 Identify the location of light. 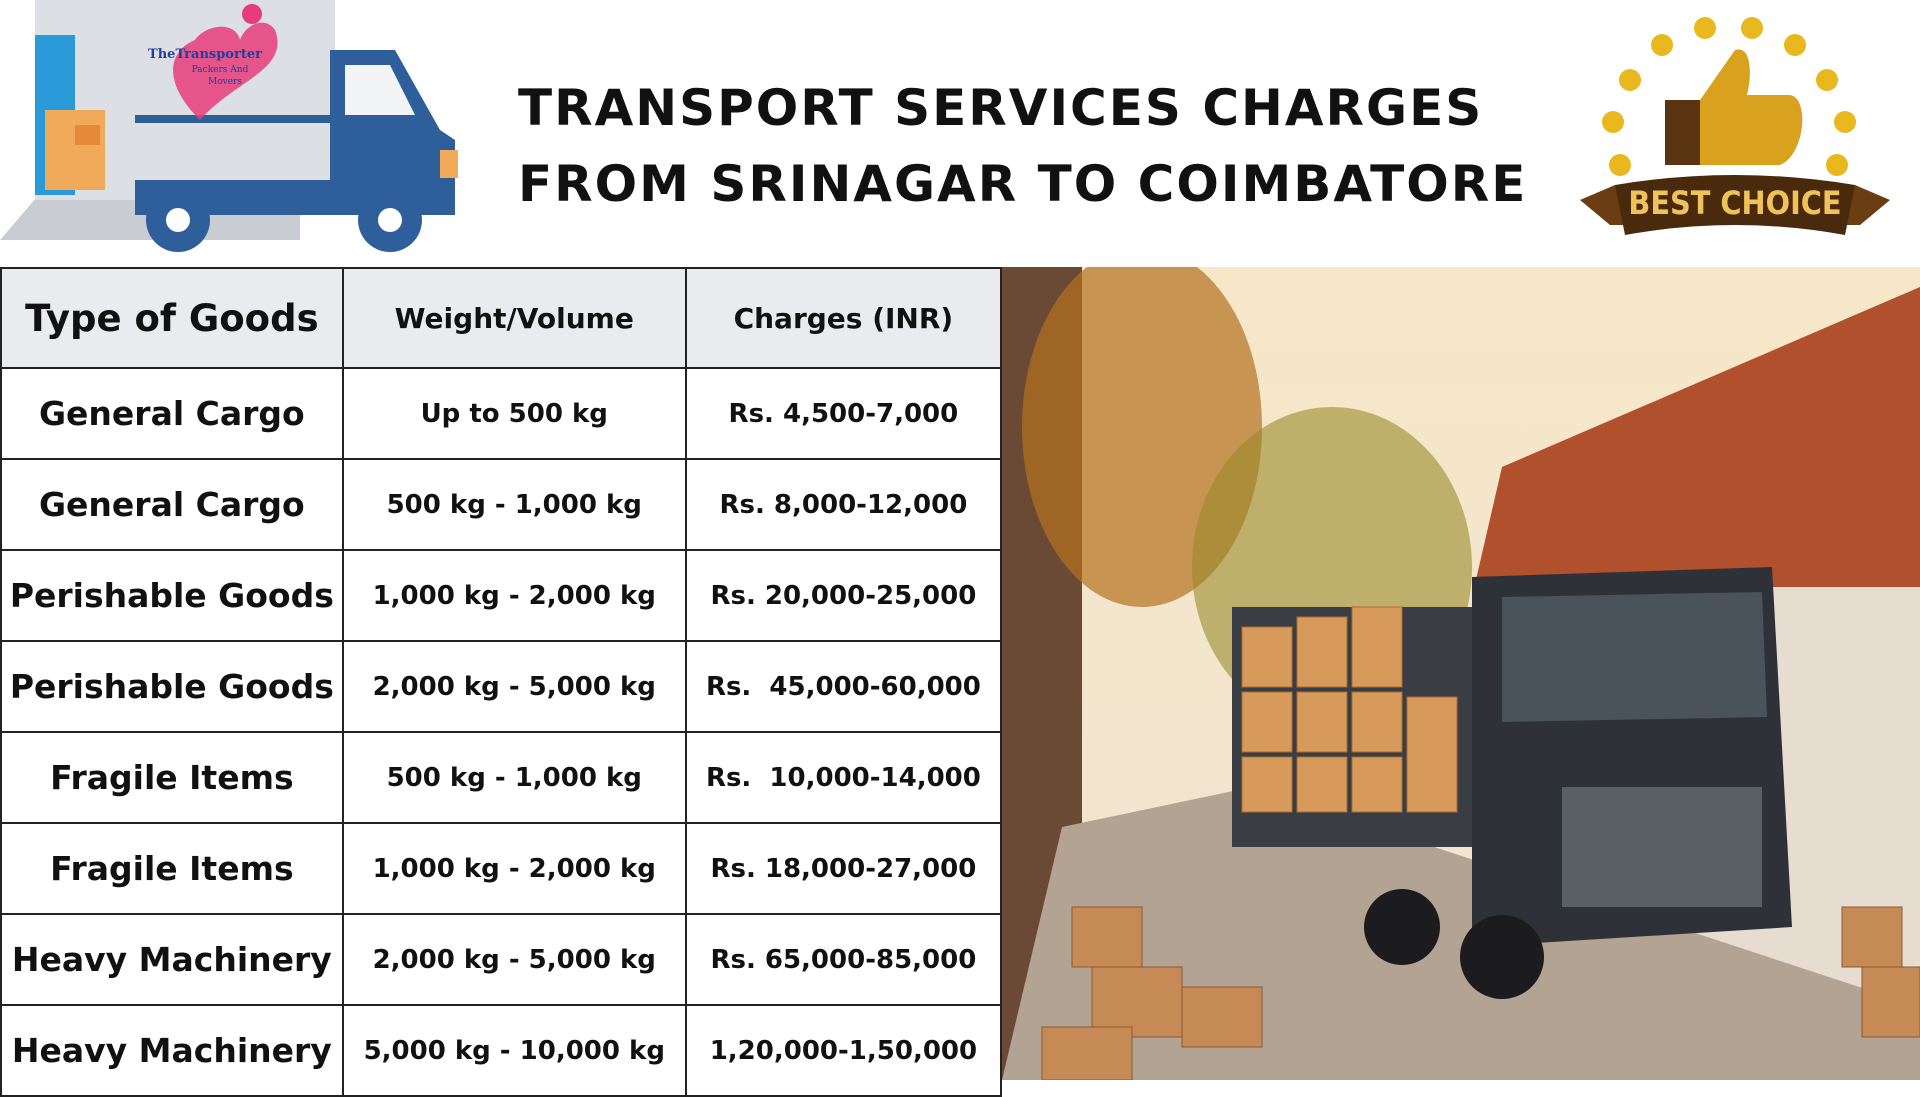
(449, 164).